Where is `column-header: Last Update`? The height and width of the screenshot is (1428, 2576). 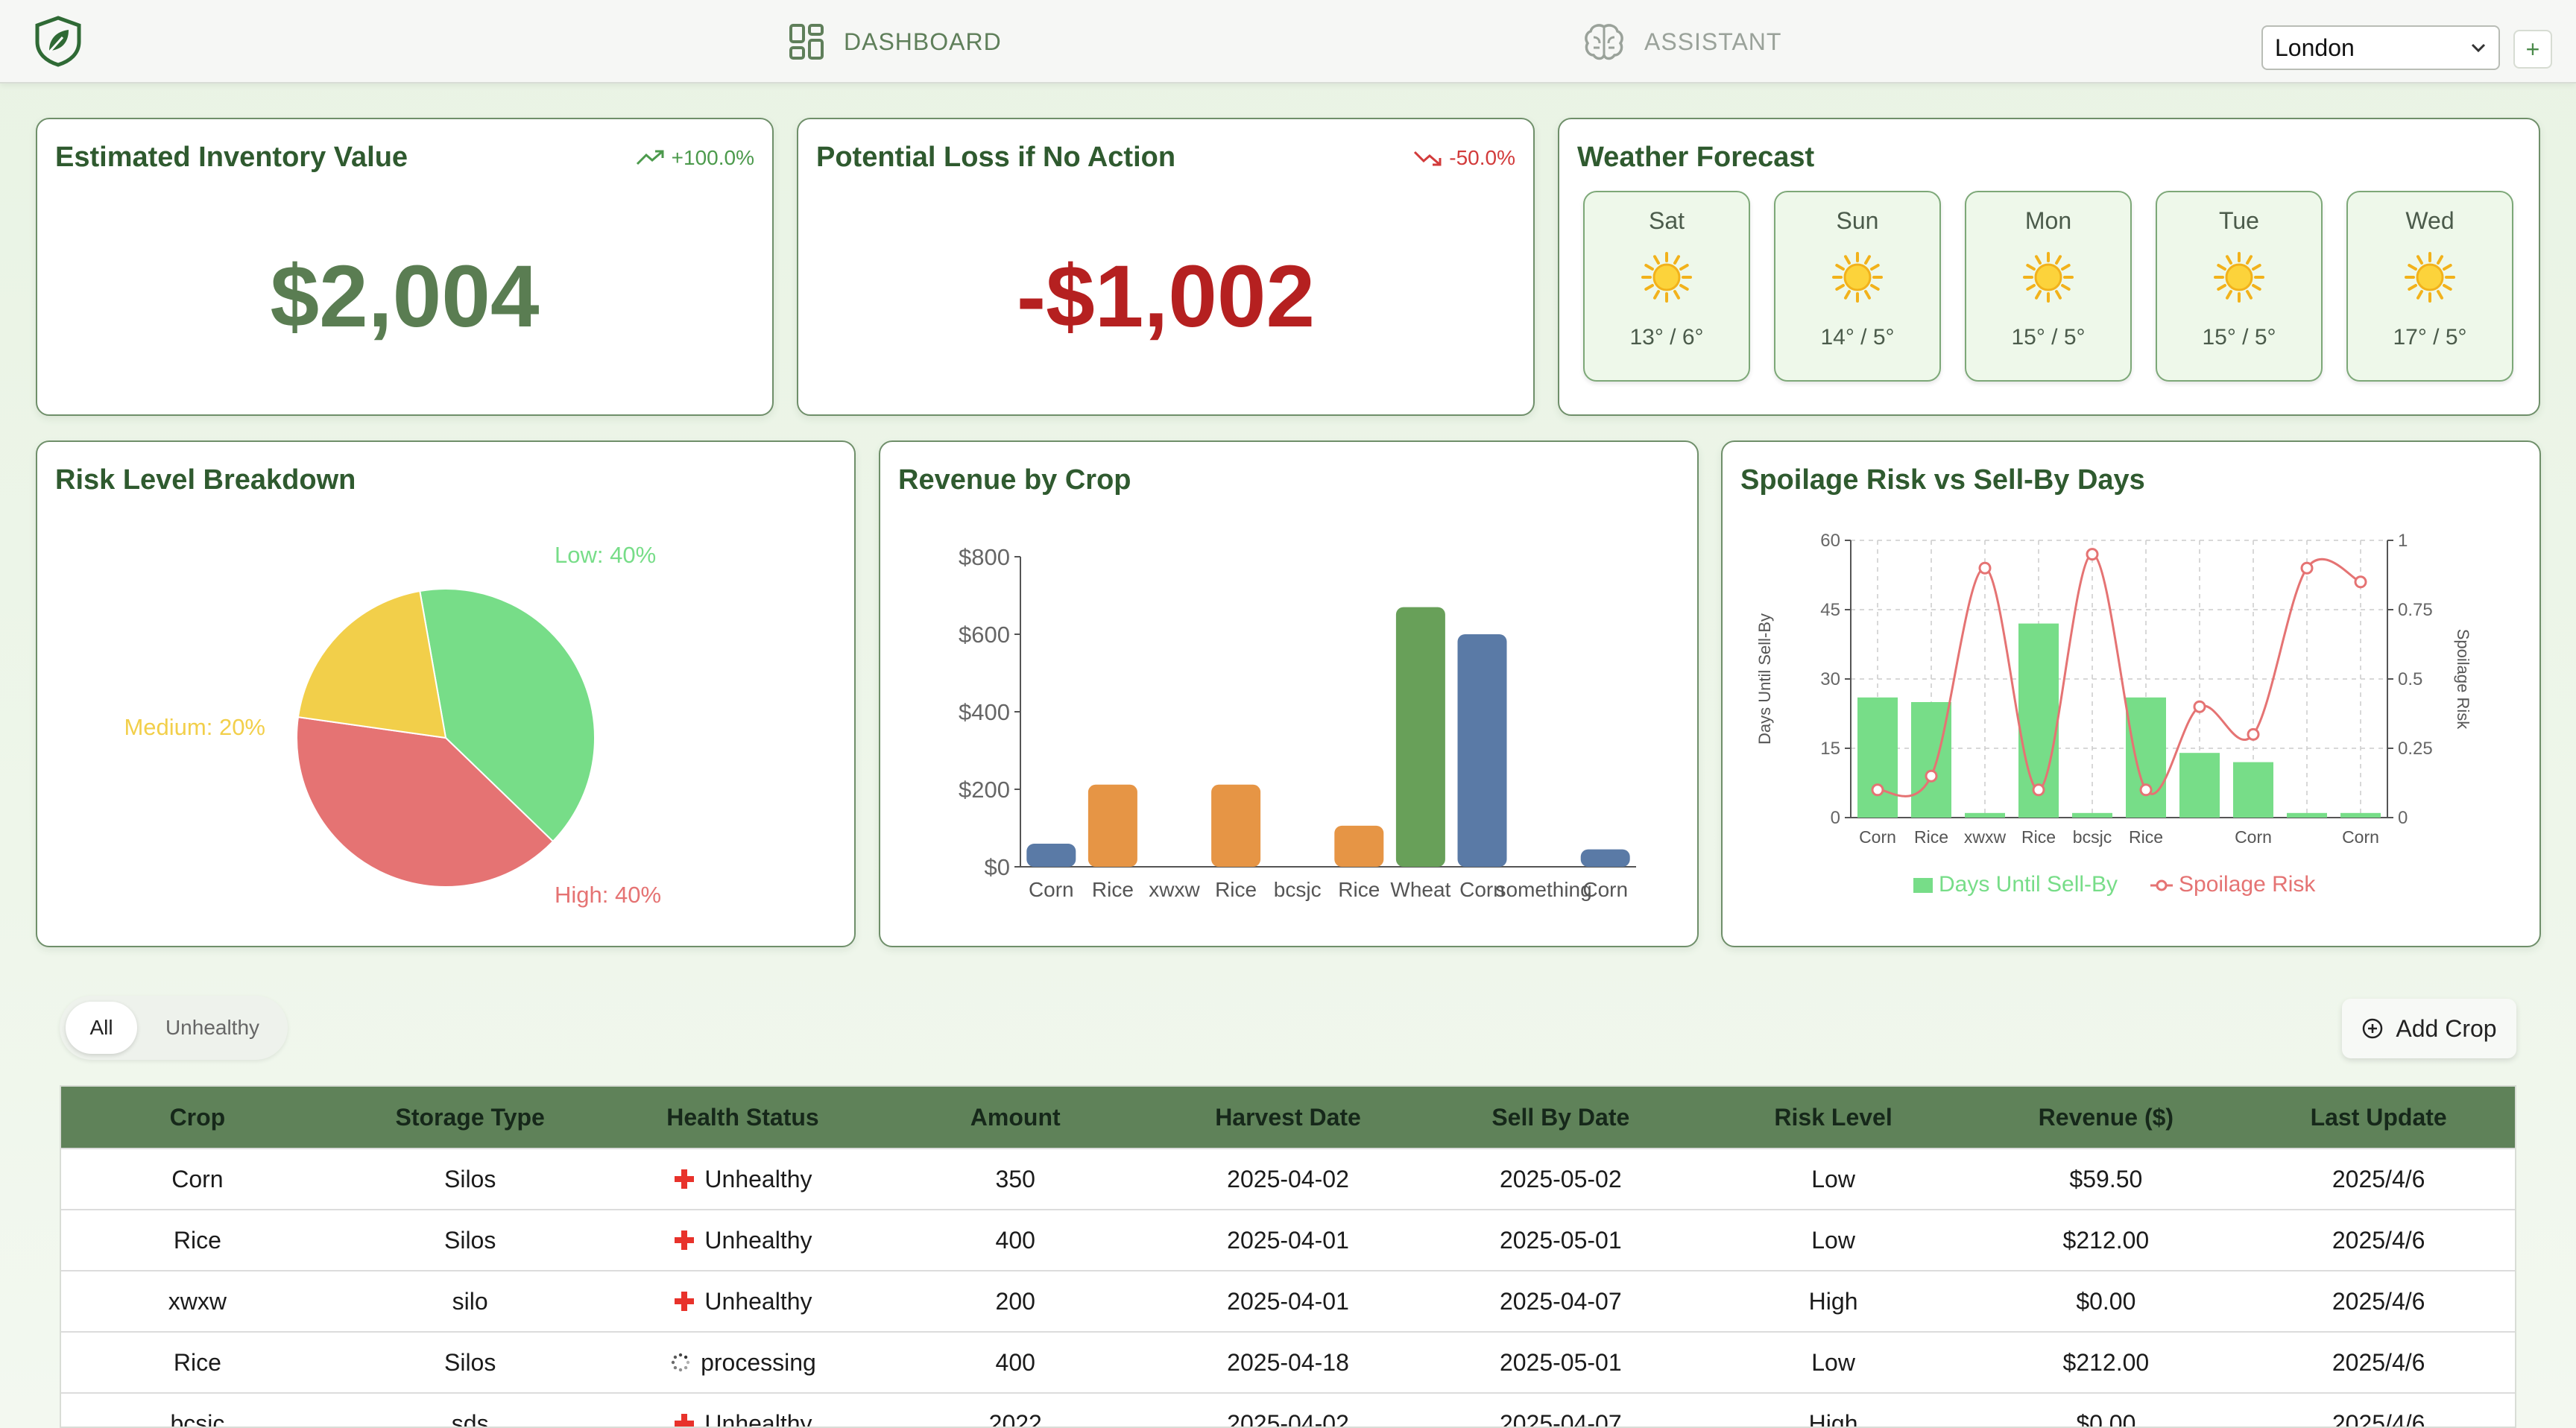 column-header: Last Update is located at coordinates (2378, 1117).